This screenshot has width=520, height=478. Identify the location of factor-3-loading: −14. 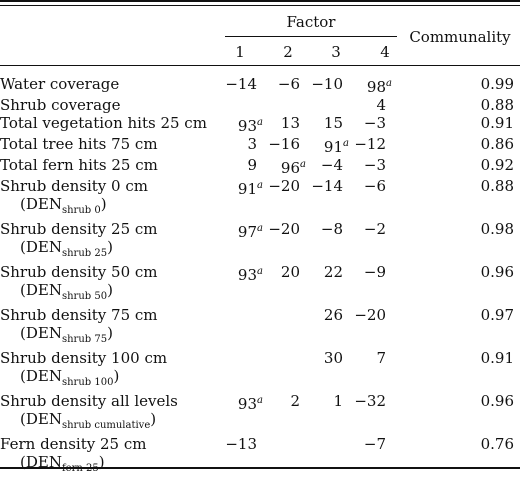
(329, 198).